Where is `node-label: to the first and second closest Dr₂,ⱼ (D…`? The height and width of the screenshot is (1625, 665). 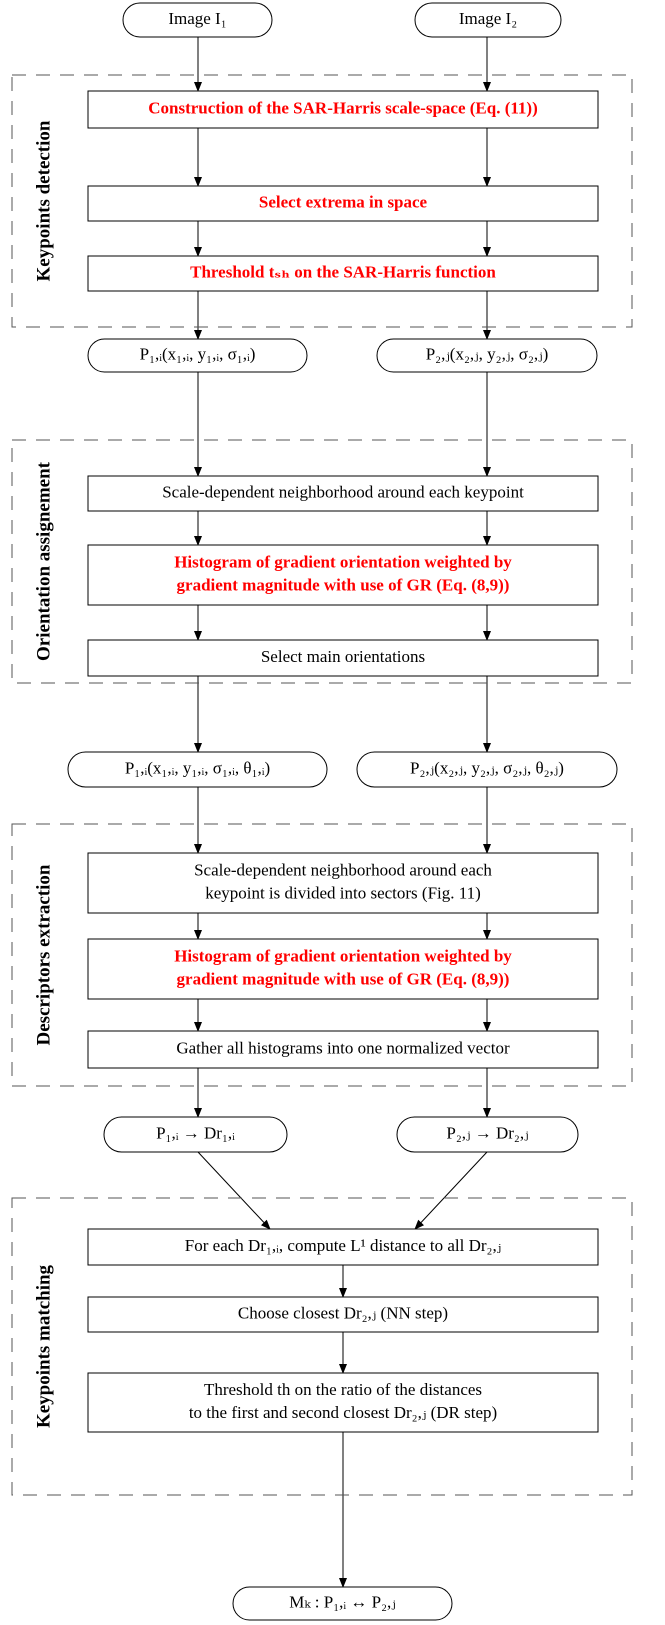
node-label: to the first and second closest Dr₂,ⱼ (D… is located at coordinates (343, 1412).